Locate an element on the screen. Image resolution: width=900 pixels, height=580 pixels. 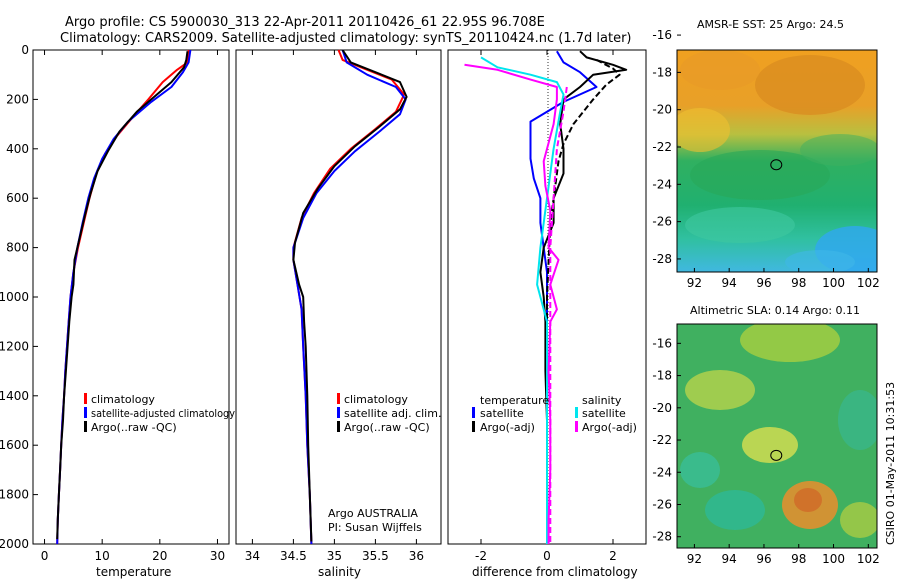
x-tick-label: 20 is located at coordinates (159, 556).